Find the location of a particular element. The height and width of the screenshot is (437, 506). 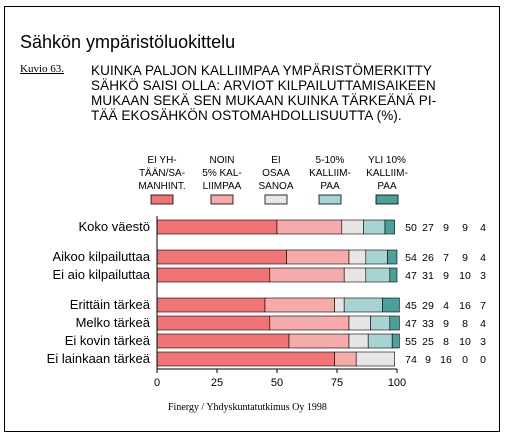

figure-label: Kuvio 63. is located at coordinates (42, 69).